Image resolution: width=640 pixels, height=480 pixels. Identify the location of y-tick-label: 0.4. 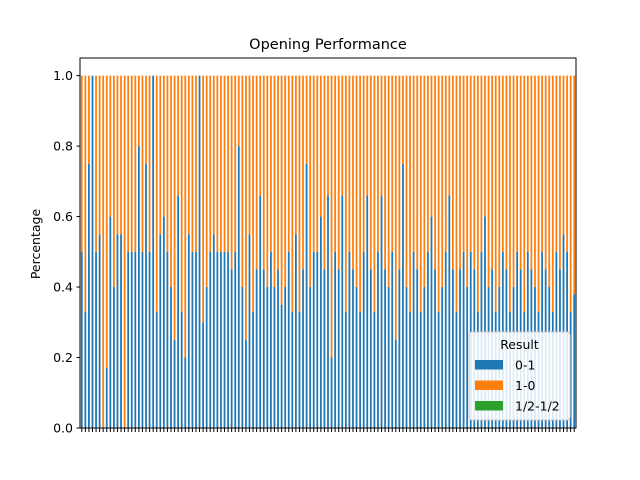
(63, 287).